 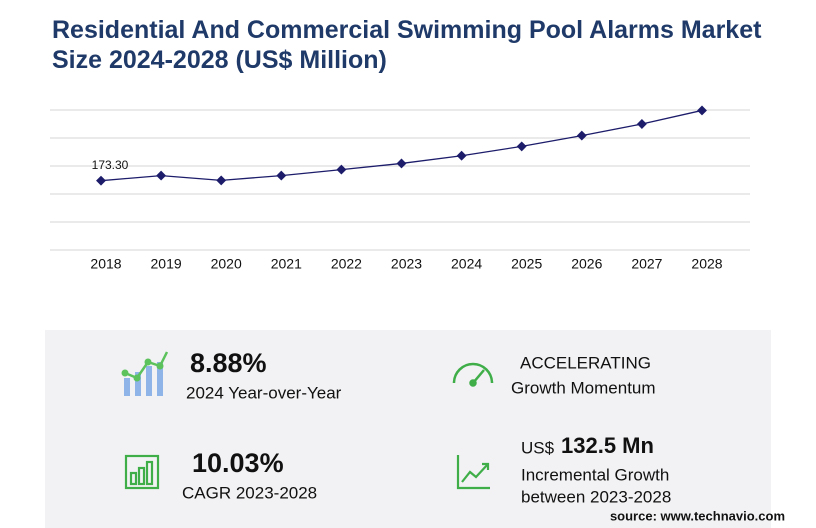 What do you see at coordinates (226, 264) in the screenshot?
I see `x-tick-label: 2020` at bounding box center [226, 264].